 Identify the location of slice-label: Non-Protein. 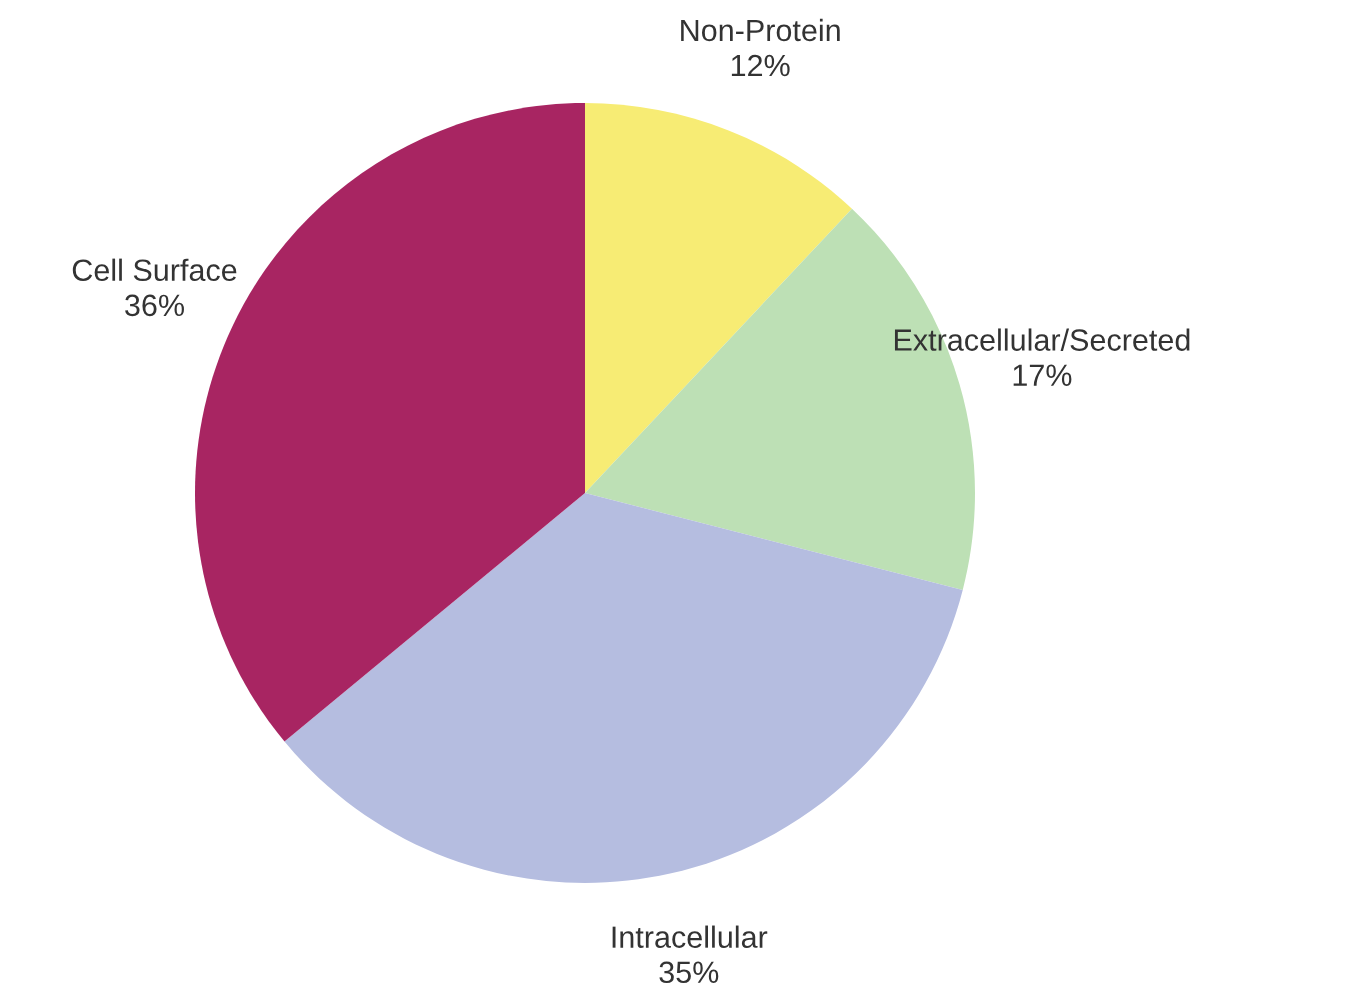
(760, 30).